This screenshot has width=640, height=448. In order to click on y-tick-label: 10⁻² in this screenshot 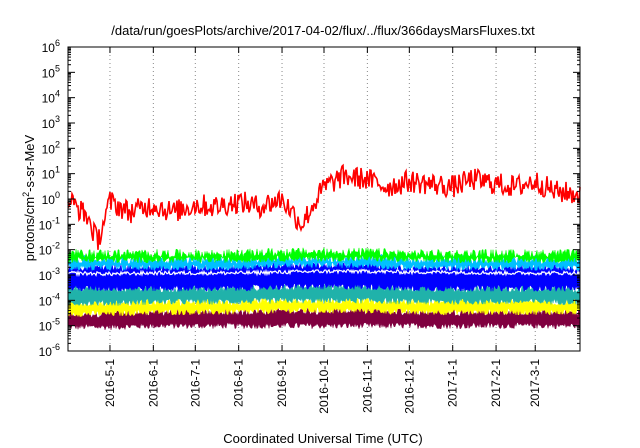, I will do `click(49, 249)`.